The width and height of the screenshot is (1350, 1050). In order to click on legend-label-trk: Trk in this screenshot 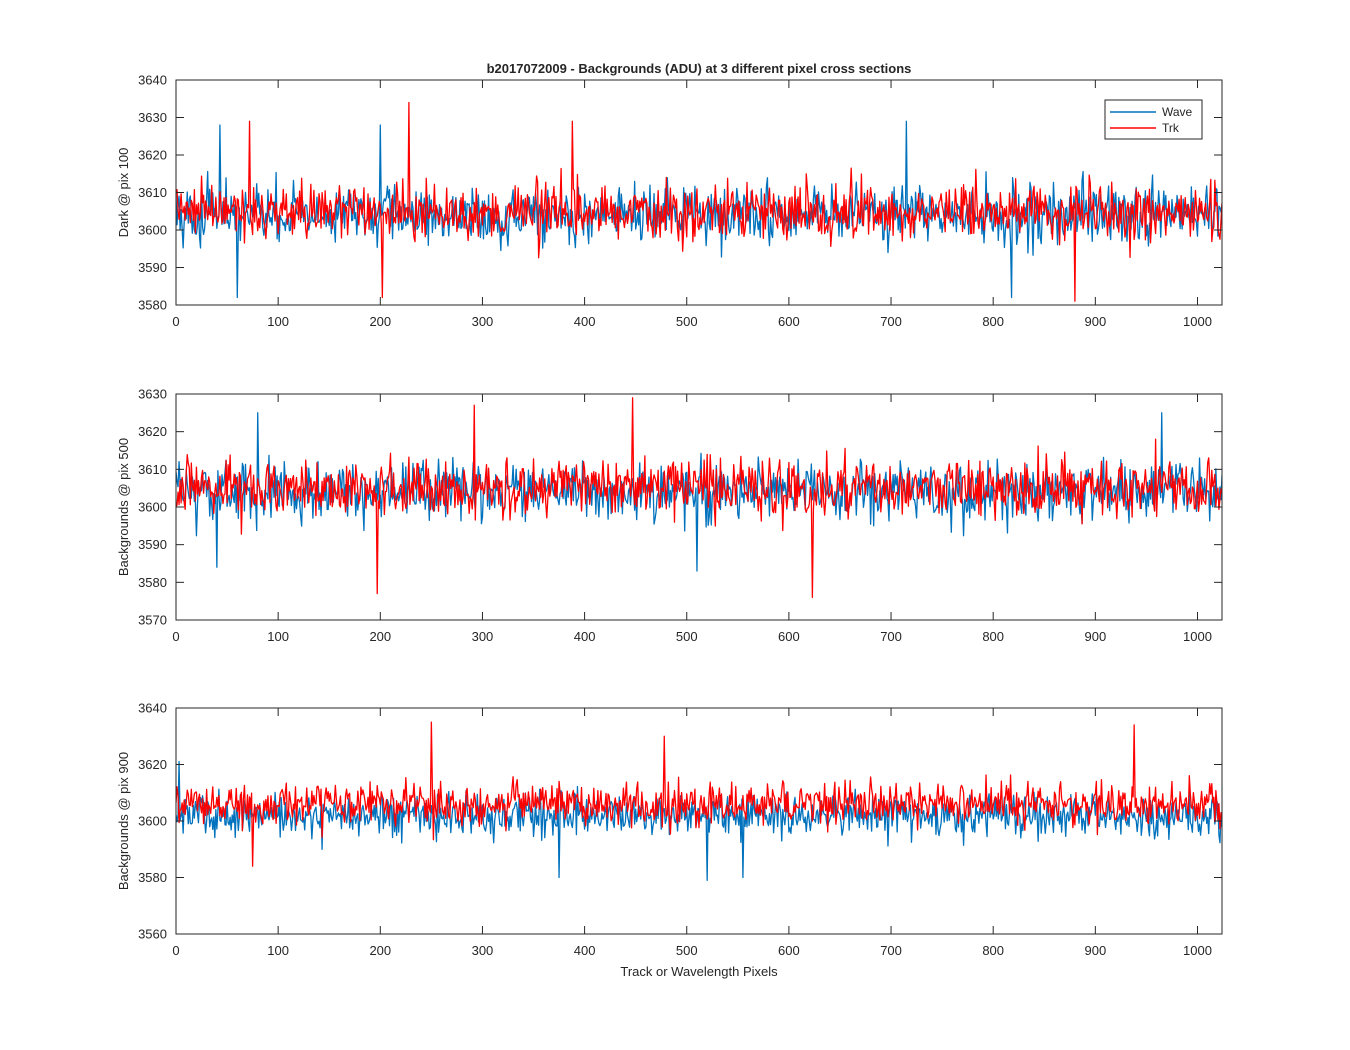, I will do `click(1171, 128)`.